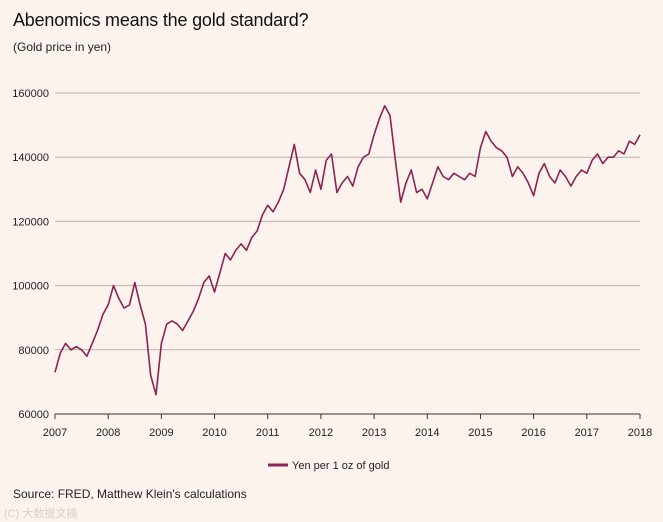 The width and height of the screenshot is (663, 522). I want to click on y-tick-label: 60000, so click(33, 415).